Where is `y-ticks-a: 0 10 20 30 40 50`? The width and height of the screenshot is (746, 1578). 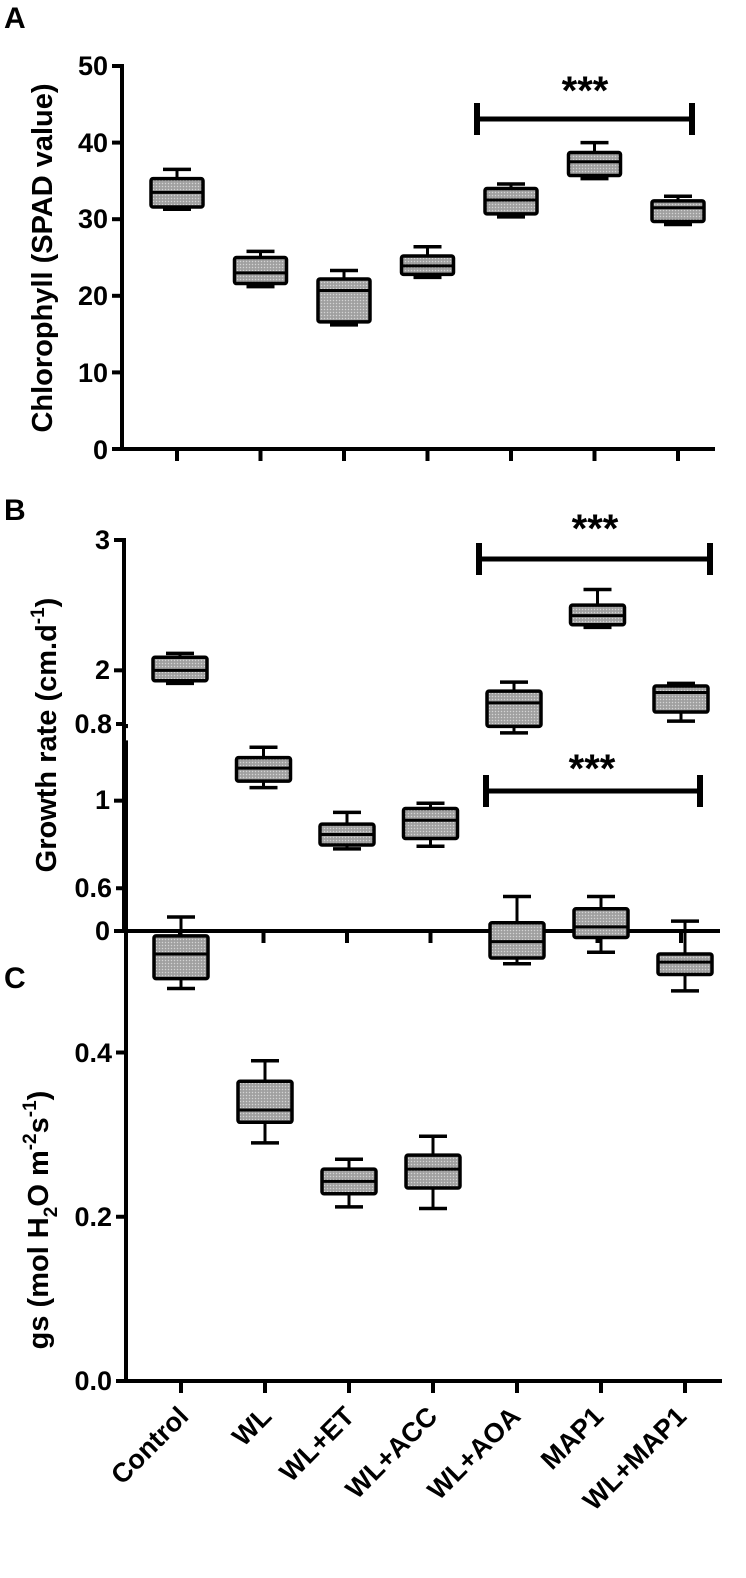 y-ticks-a: 0 10 20 30 40 50 is located at coordinates (93, 258).